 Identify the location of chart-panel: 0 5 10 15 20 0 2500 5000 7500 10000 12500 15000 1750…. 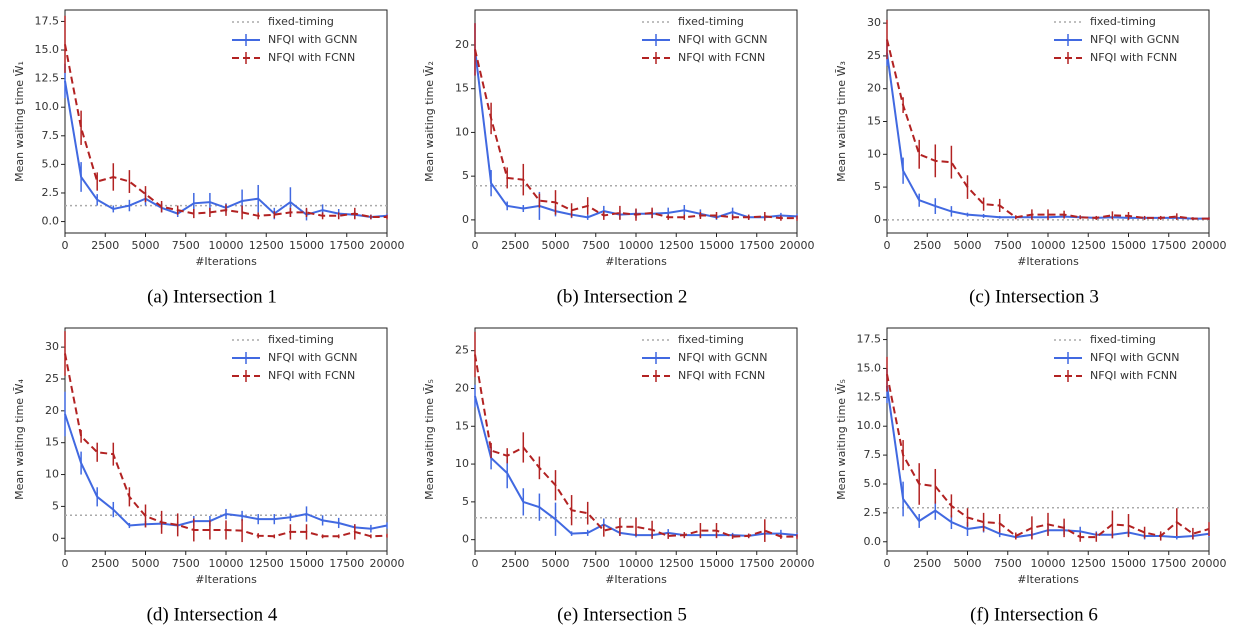
(619, 158).